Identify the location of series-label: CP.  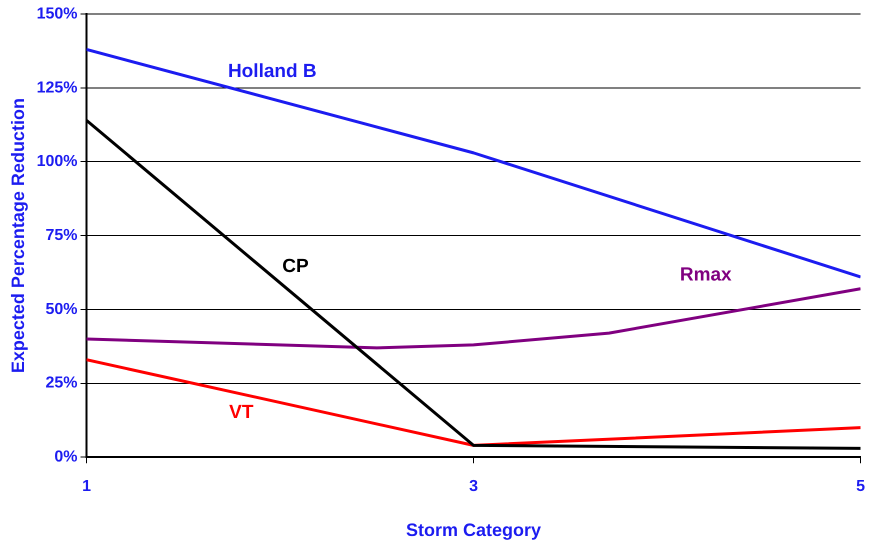
(296, 266).